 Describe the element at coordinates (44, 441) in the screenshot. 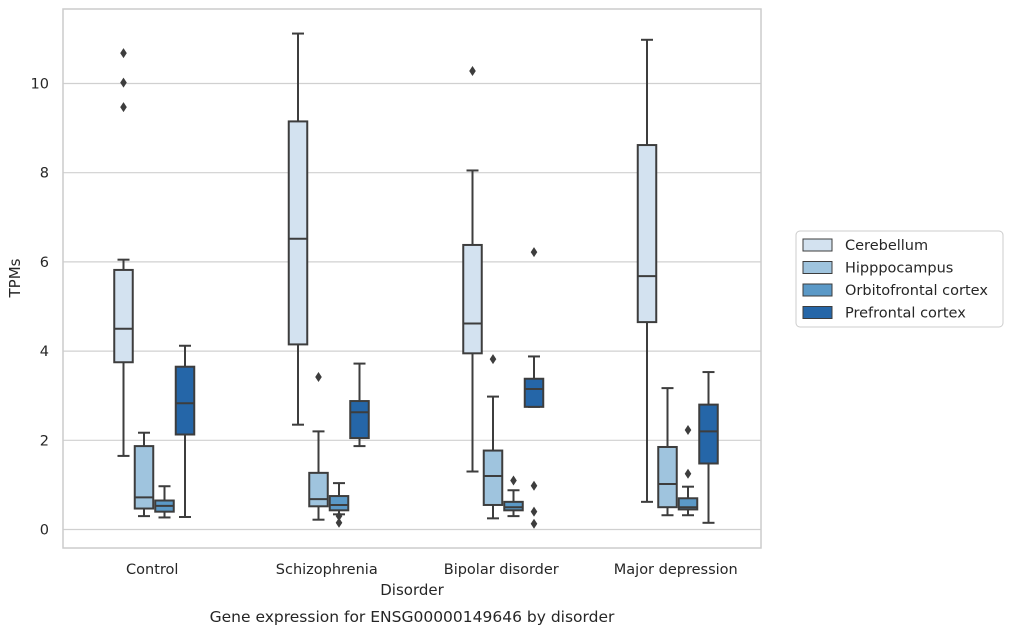

I see `y-tick-label: 2` at that location.